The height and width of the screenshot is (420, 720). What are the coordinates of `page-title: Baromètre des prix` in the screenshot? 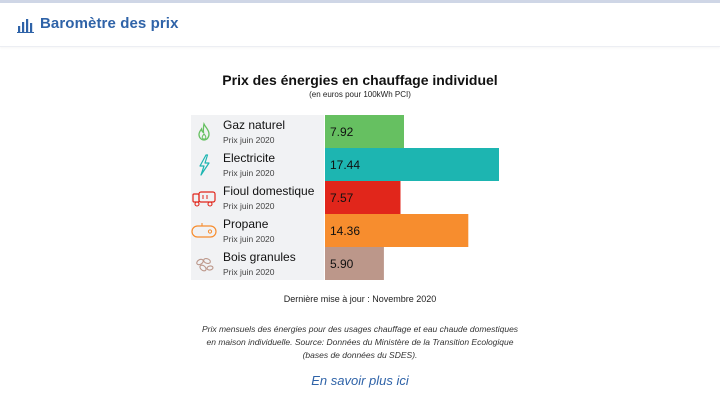 It's located at (109, 23).